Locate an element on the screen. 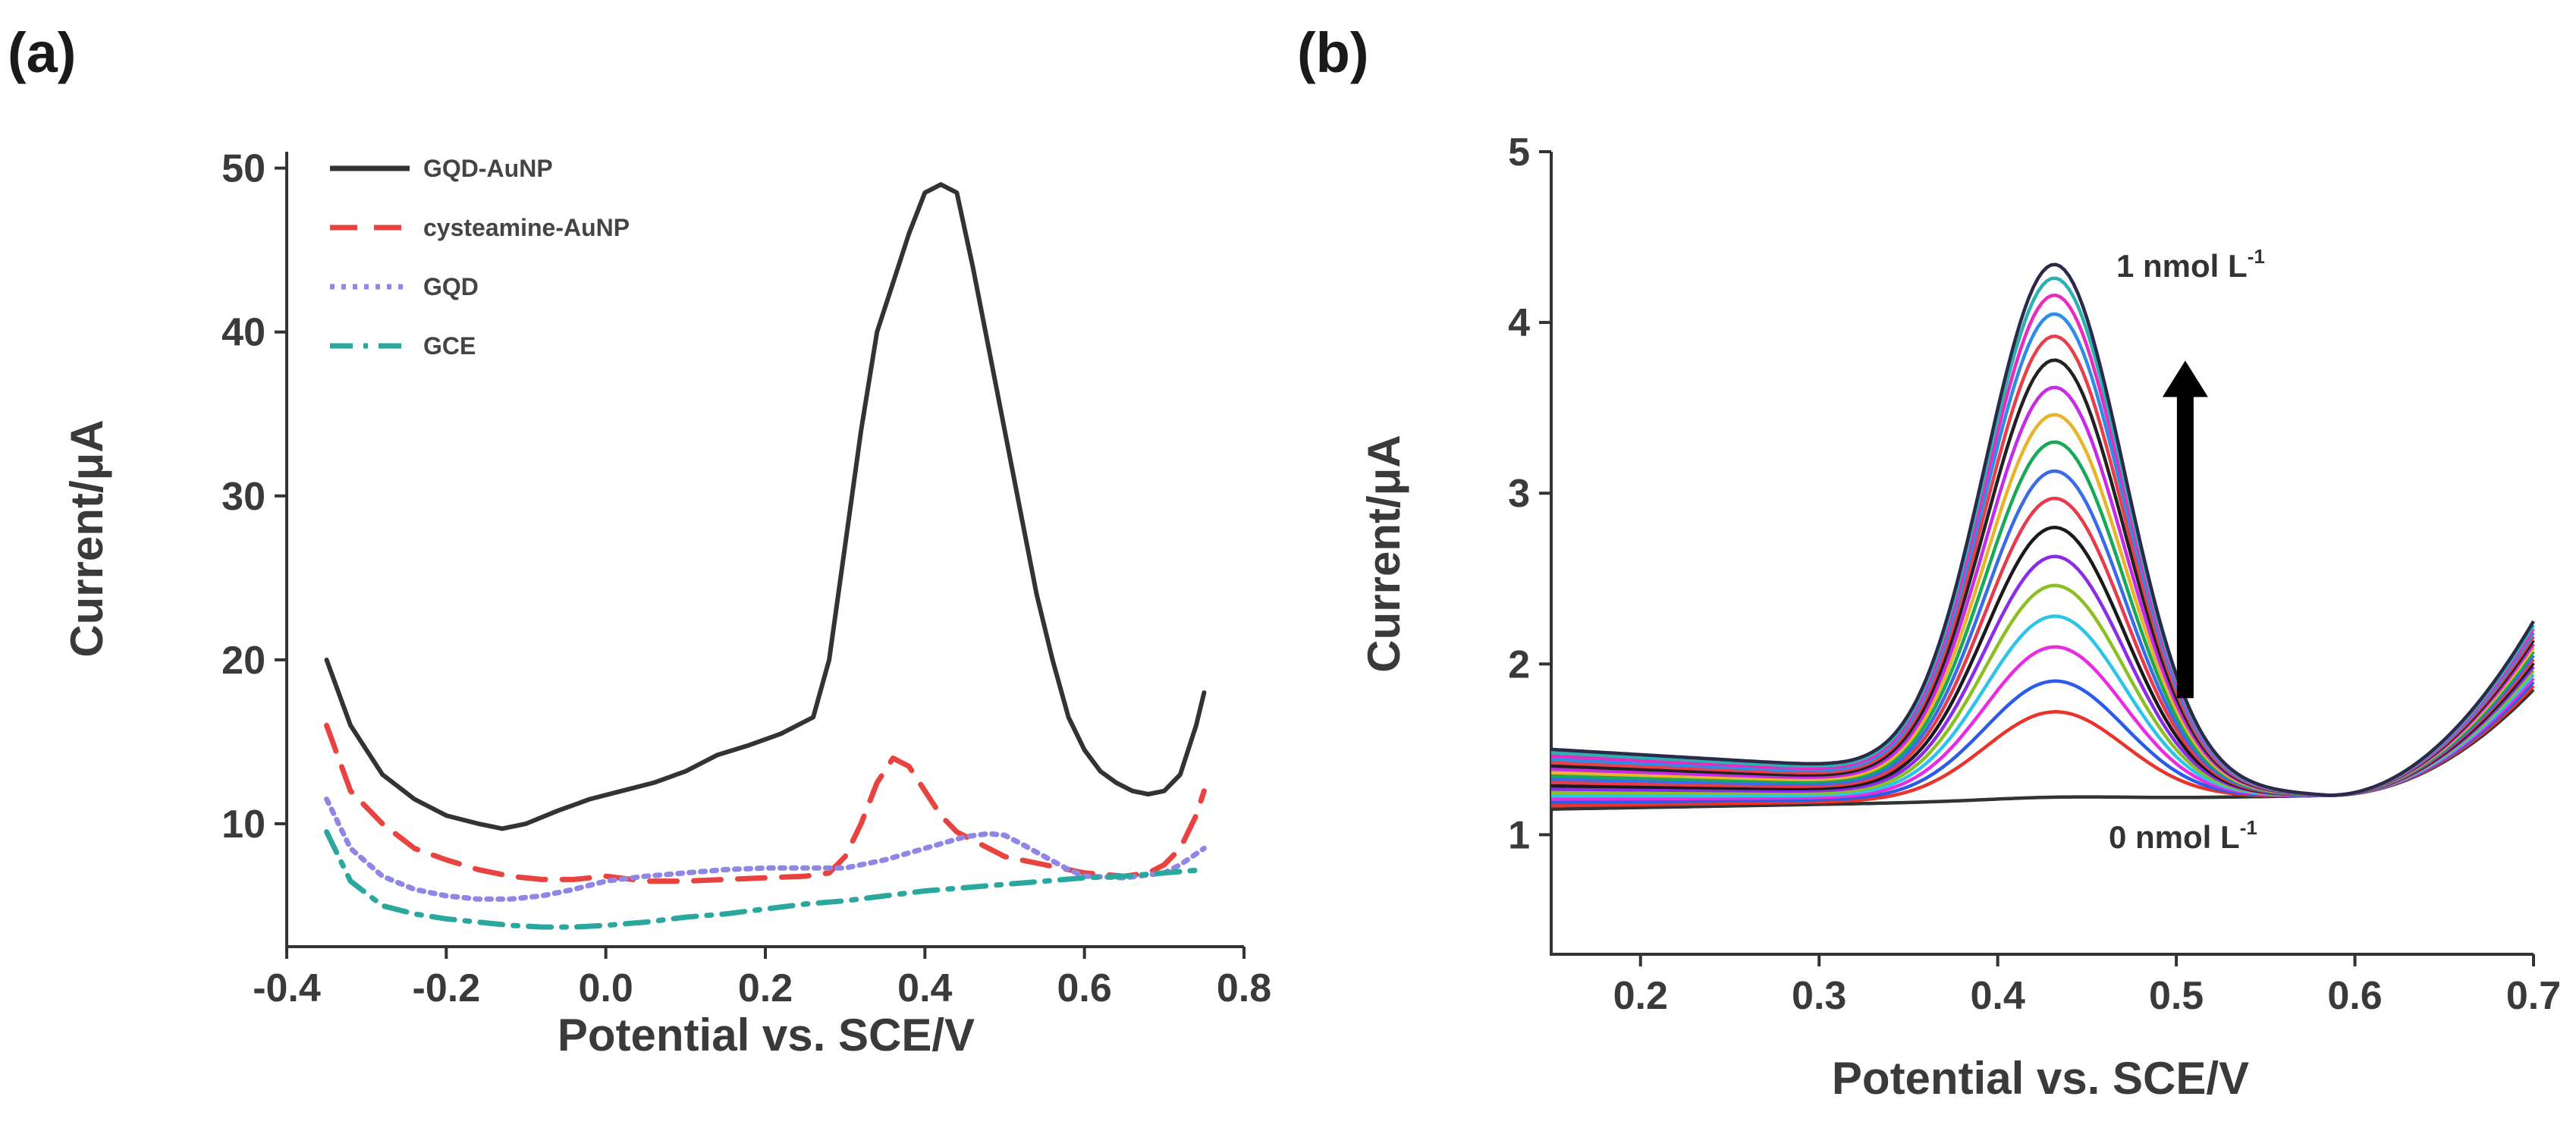 The height and width of the screenshot is (1131, 2576). panel-a-y-axis-title: Current/μA is located at coordinates (86, 538).